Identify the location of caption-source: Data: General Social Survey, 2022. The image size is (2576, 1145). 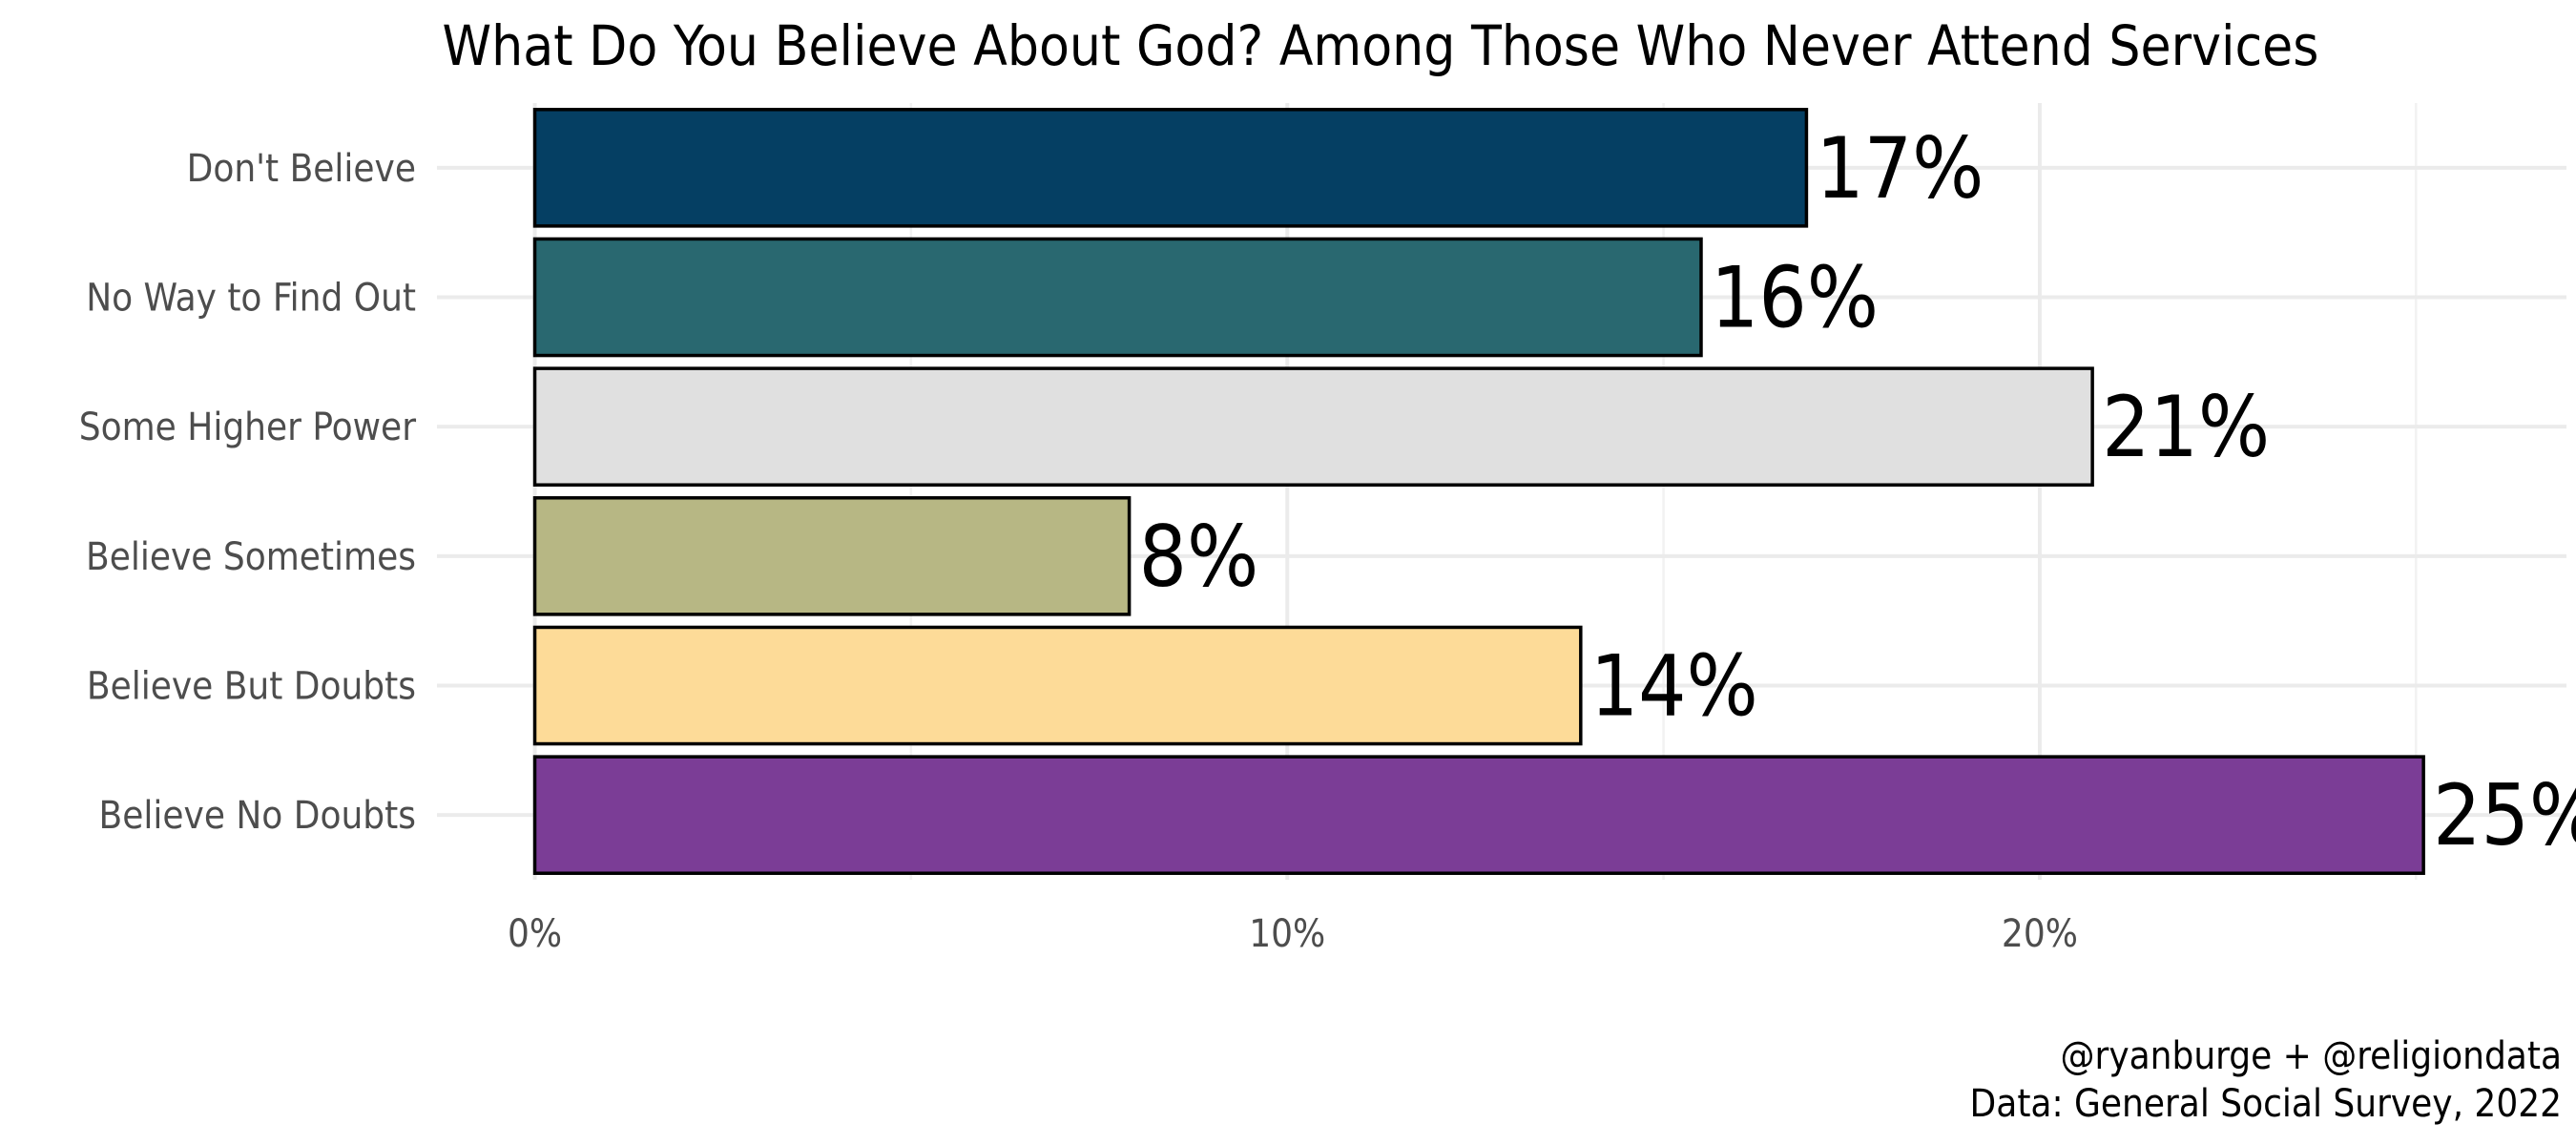
(2266, 1104).